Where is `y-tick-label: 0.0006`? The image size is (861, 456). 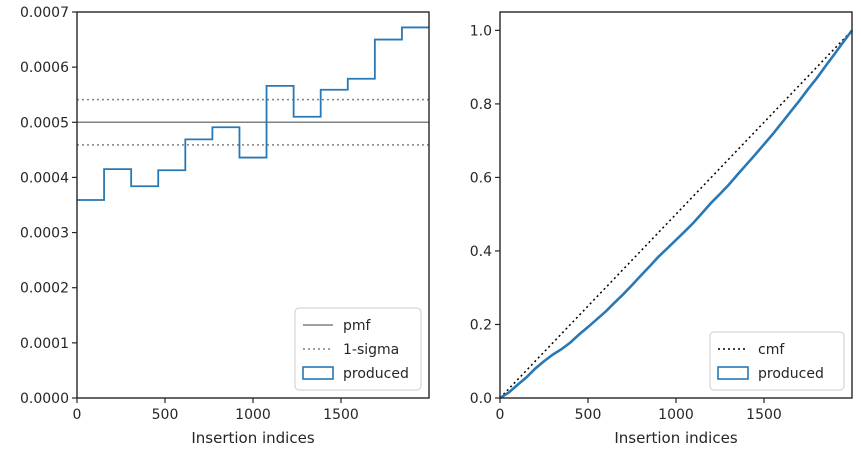 y-tick-label: 0.0006 is located at coordinates (44, 68).